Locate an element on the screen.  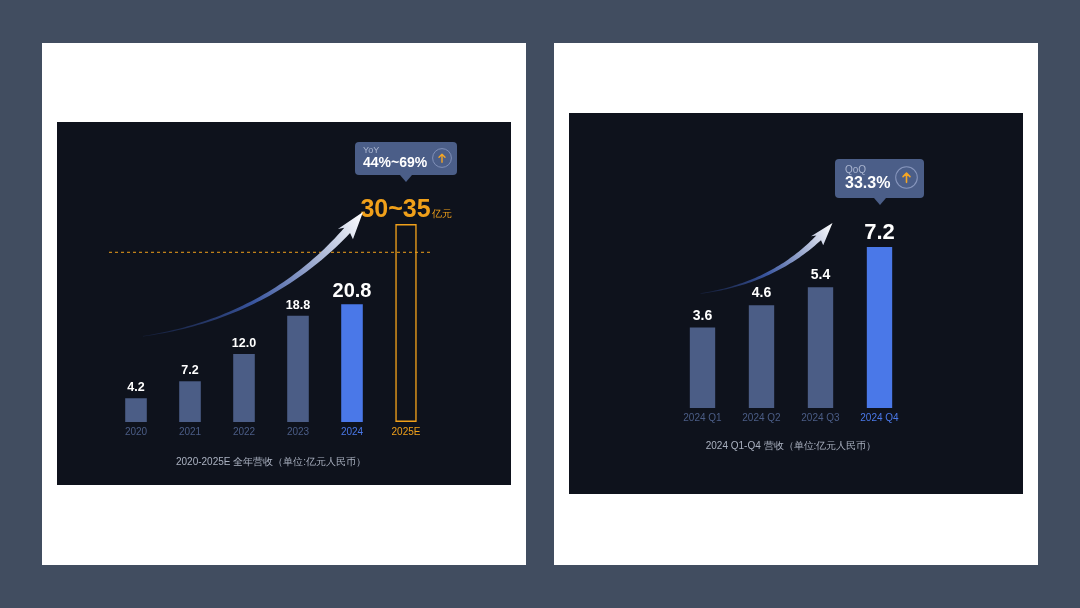
data-label: 30~35亿元 is located at coordinates (406, 208).